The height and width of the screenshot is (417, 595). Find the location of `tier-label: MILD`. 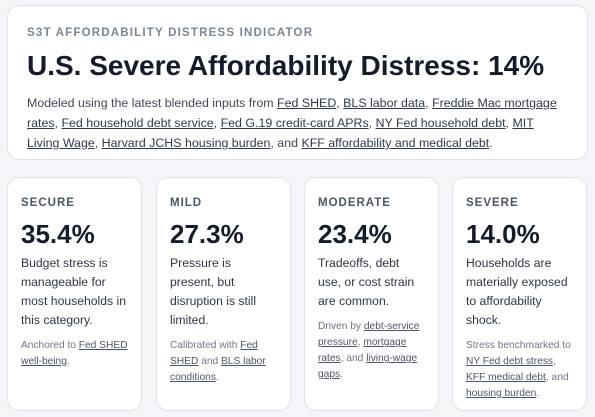

tier-label: MILD is located at coordinates (186, 203).